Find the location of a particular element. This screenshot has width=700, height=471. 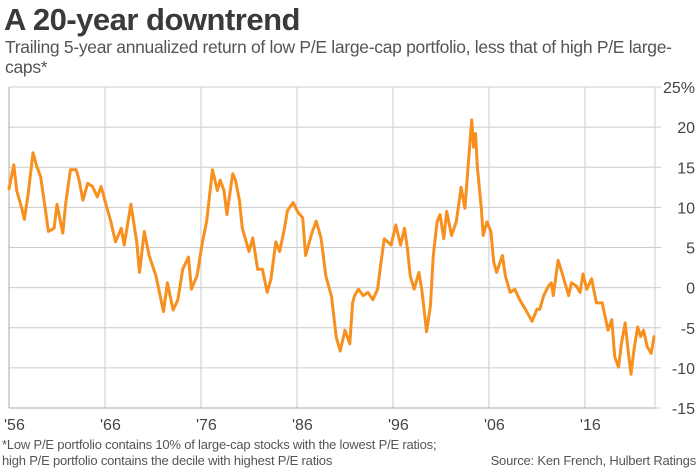

x-tick-label: '56 is located at coordinates (14, 425).